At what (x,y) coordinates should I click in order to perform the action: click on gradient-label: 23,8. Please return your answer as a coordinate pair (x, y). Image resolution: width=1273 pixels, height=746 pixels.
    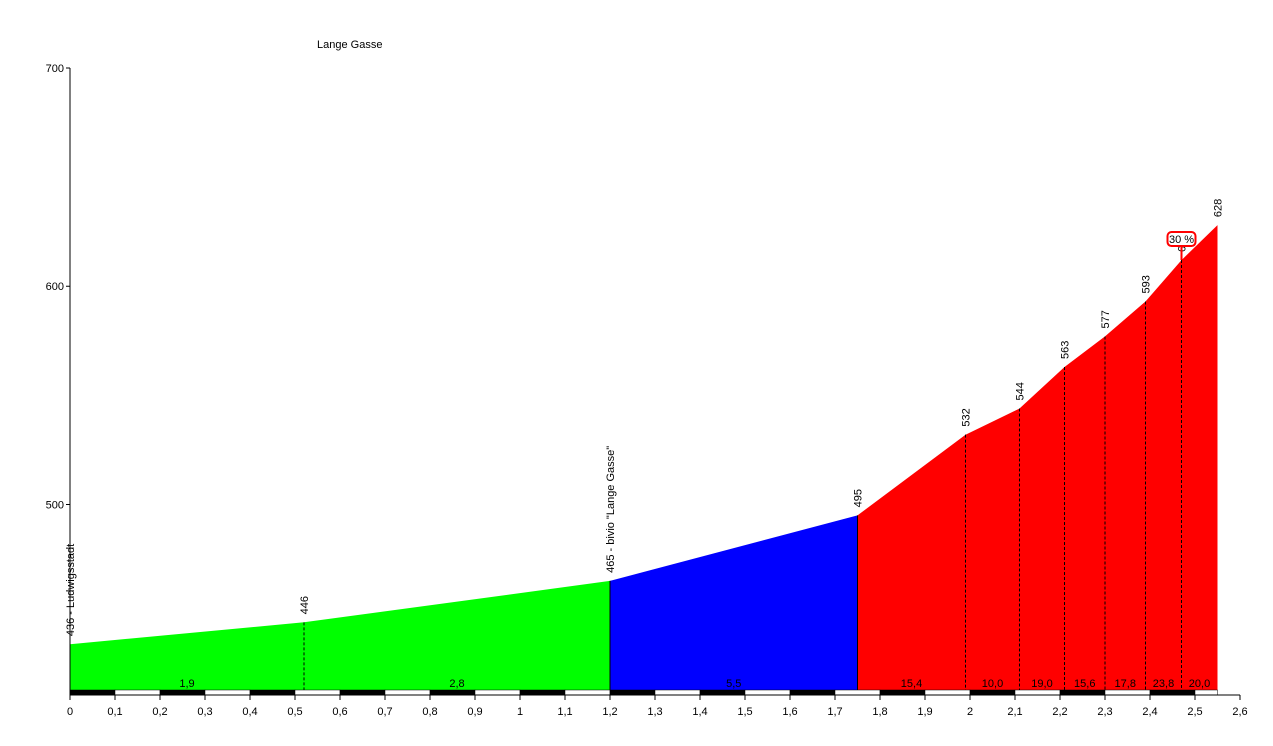
    Looking at the image, I should click on (1163, 684).